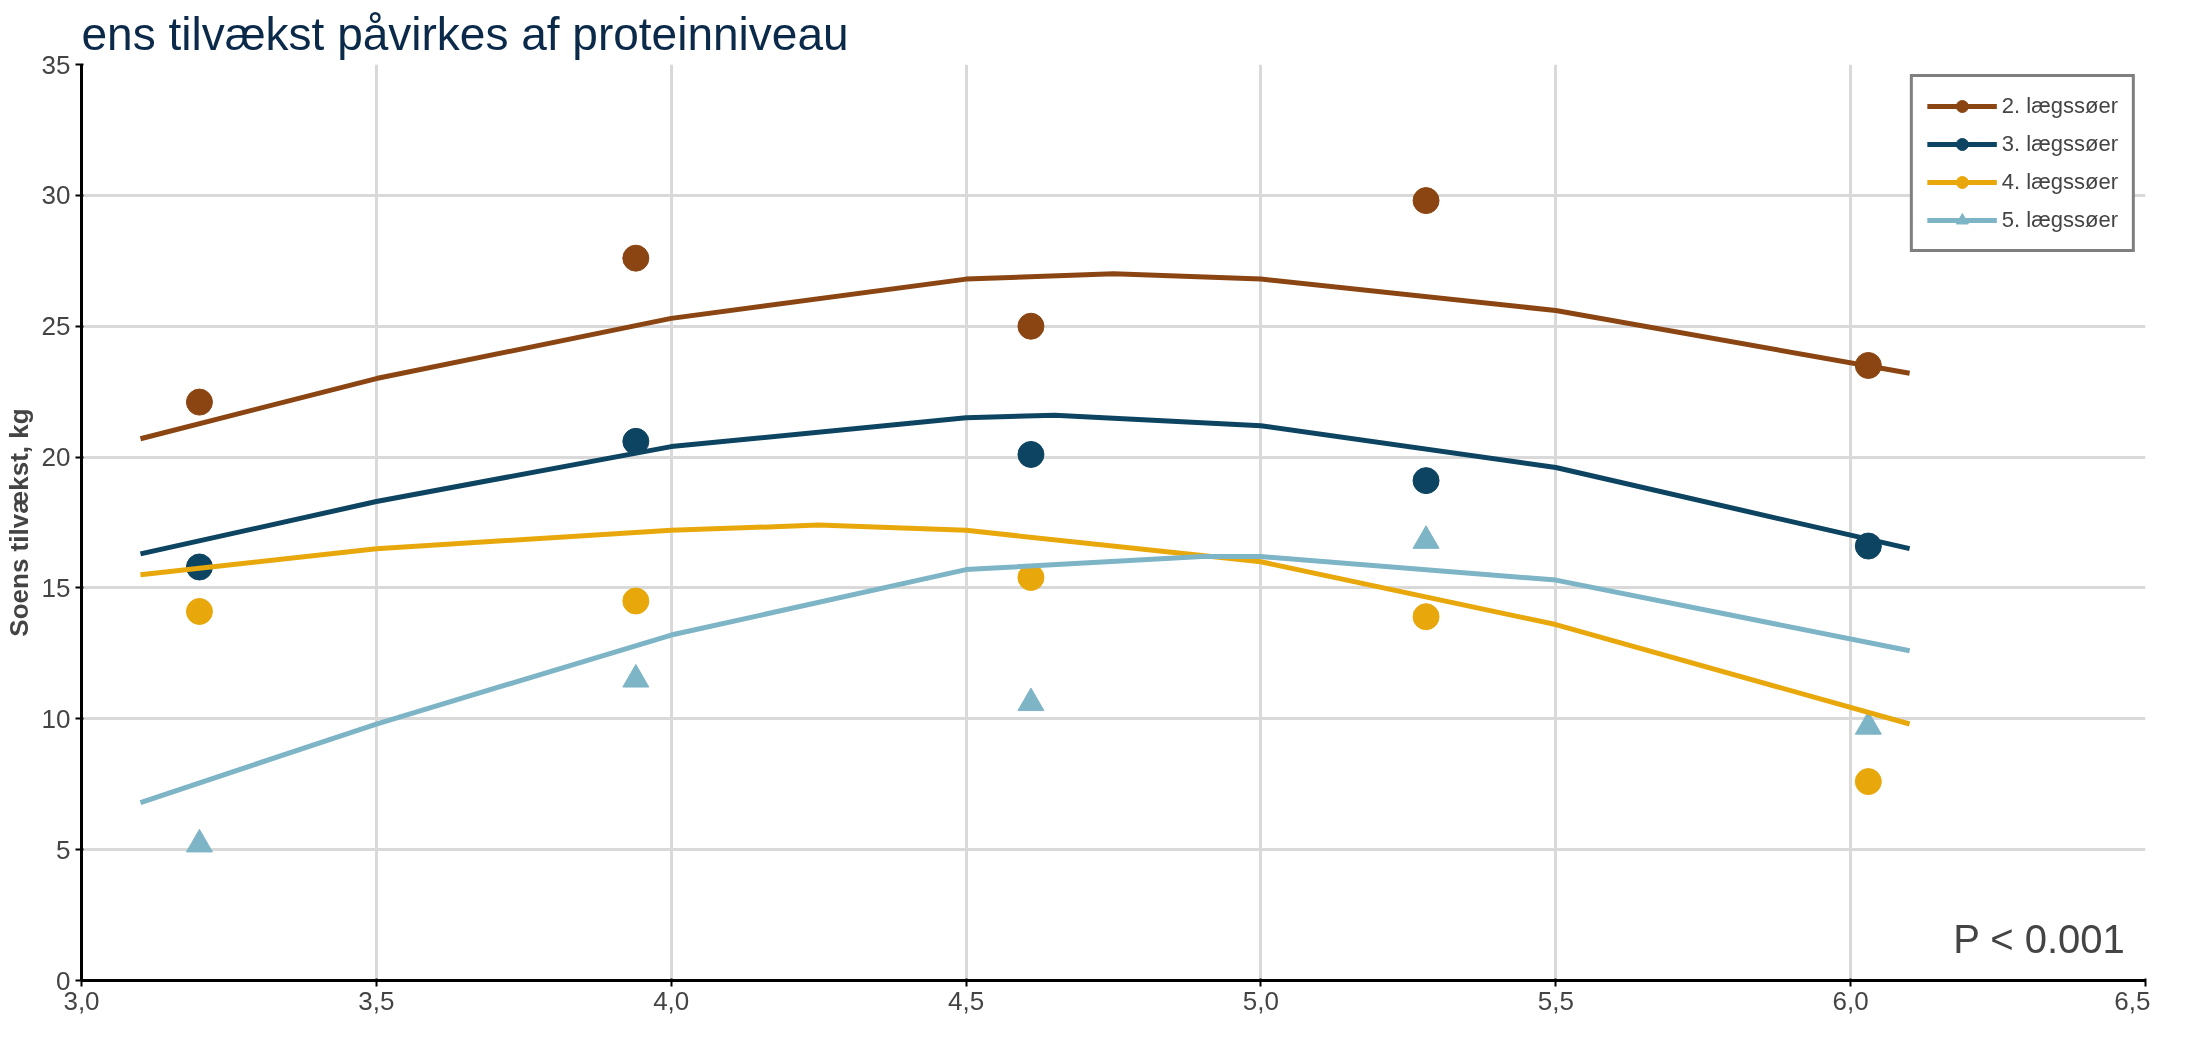 This screenshot has width=2198, height=1046. I want to click on y-tick-label: 20, so click(56, 457).